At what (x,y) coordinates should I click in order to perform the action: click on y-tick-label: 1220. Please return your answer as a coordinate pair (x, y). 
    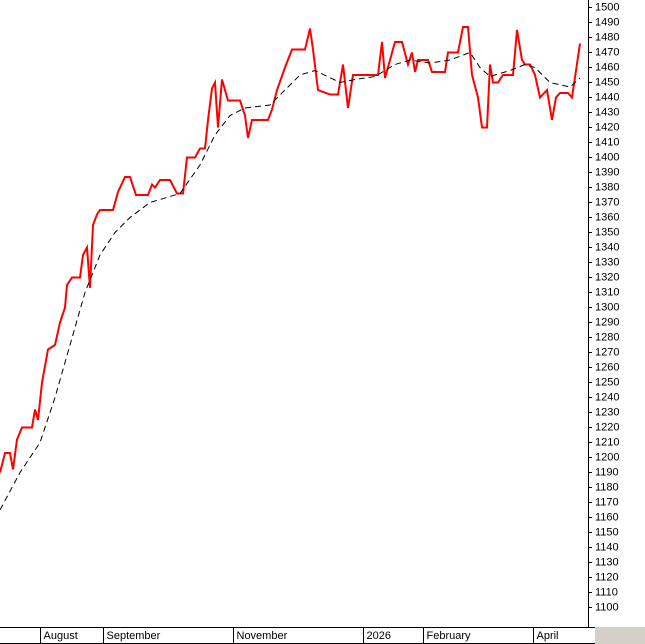
    Looking at the image, I should click on (607, 427).